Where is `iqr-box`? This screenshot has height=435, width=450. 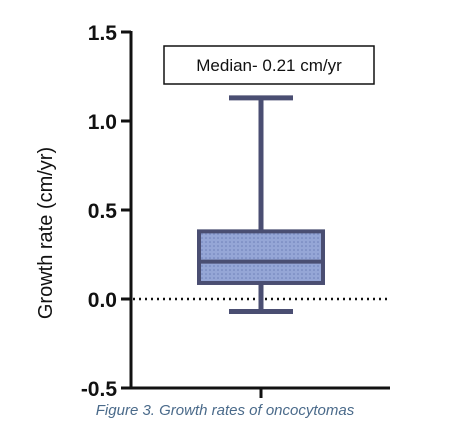
iqr-box is located at coordinates (261, 257).